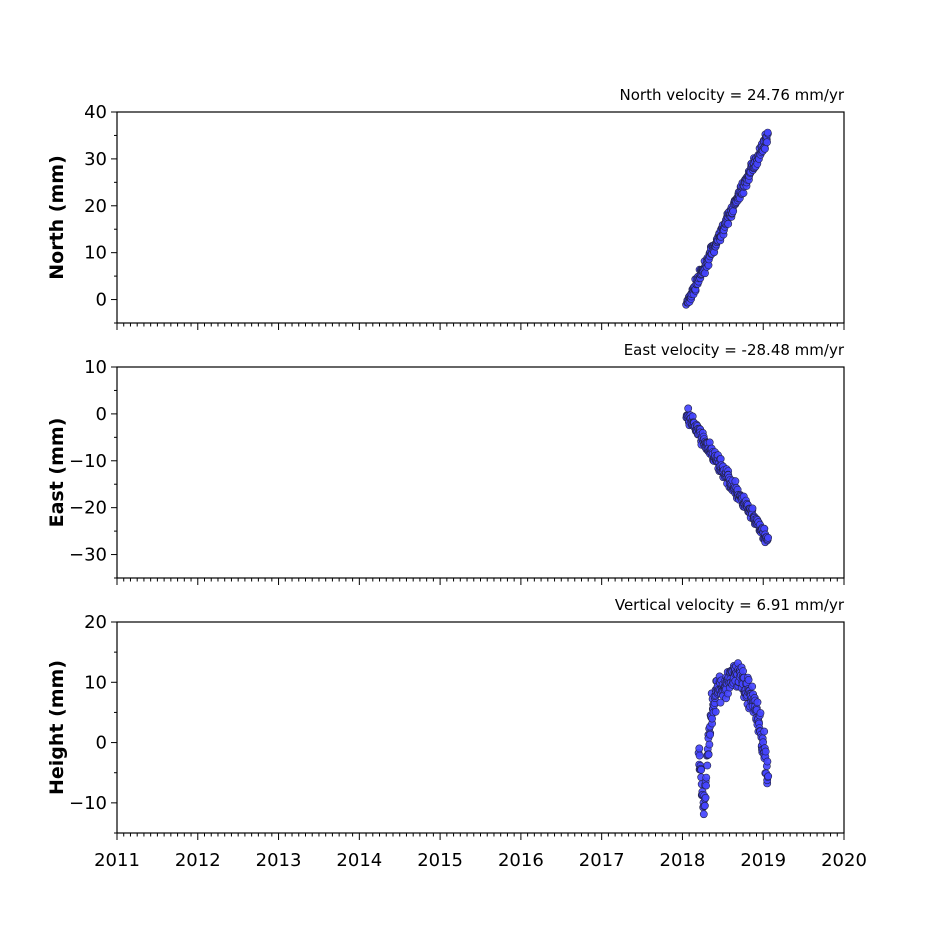 The height and width of the screenshot is (937, 937). What do you see at coordinates (844, 860) in the screenshot?
I see `x-tick-label: 2020` at bounding box center [844, 860].